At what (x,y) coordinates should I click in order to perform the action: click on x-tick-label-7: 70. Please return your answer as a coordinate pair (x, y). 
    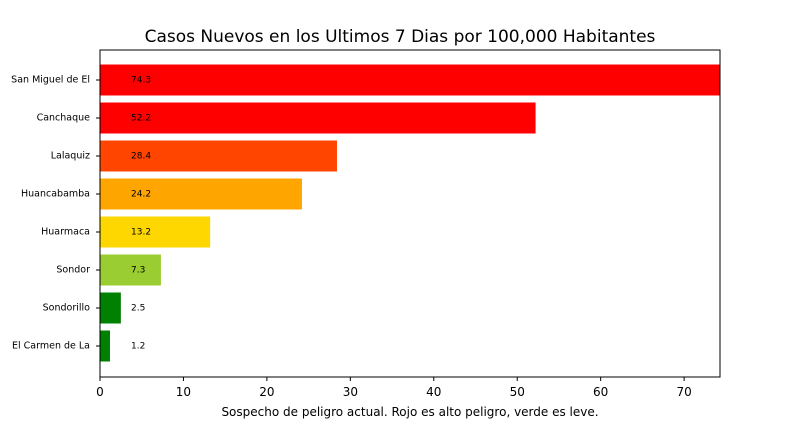
    Looking at the image, I should click on (683, 392).